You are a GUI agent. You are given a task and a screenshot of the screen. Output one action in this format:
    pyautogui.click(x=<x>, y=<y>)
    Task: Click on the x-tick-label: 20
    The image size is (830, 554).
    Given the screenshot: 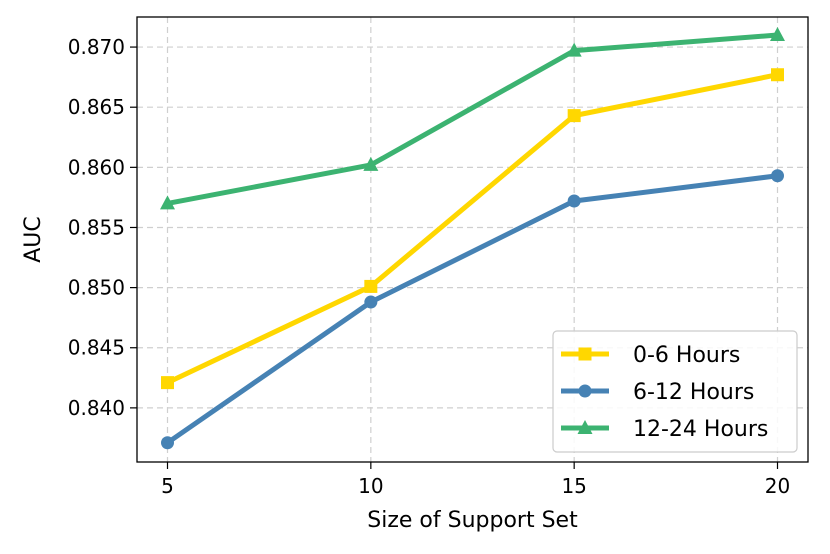 What is the action you would take?
    pyautogui.click(x=777, y=486)
    